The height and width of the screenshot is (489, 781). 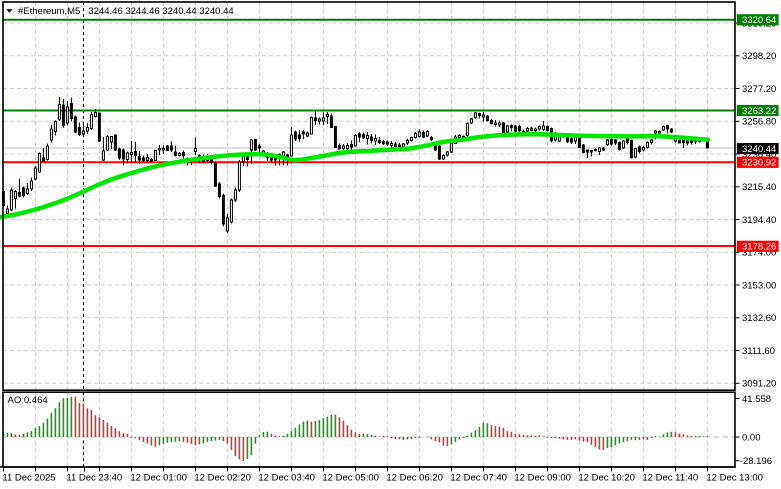 I want to click on svg-text: 12 Dec 10:20, so click(x=606, y=478).